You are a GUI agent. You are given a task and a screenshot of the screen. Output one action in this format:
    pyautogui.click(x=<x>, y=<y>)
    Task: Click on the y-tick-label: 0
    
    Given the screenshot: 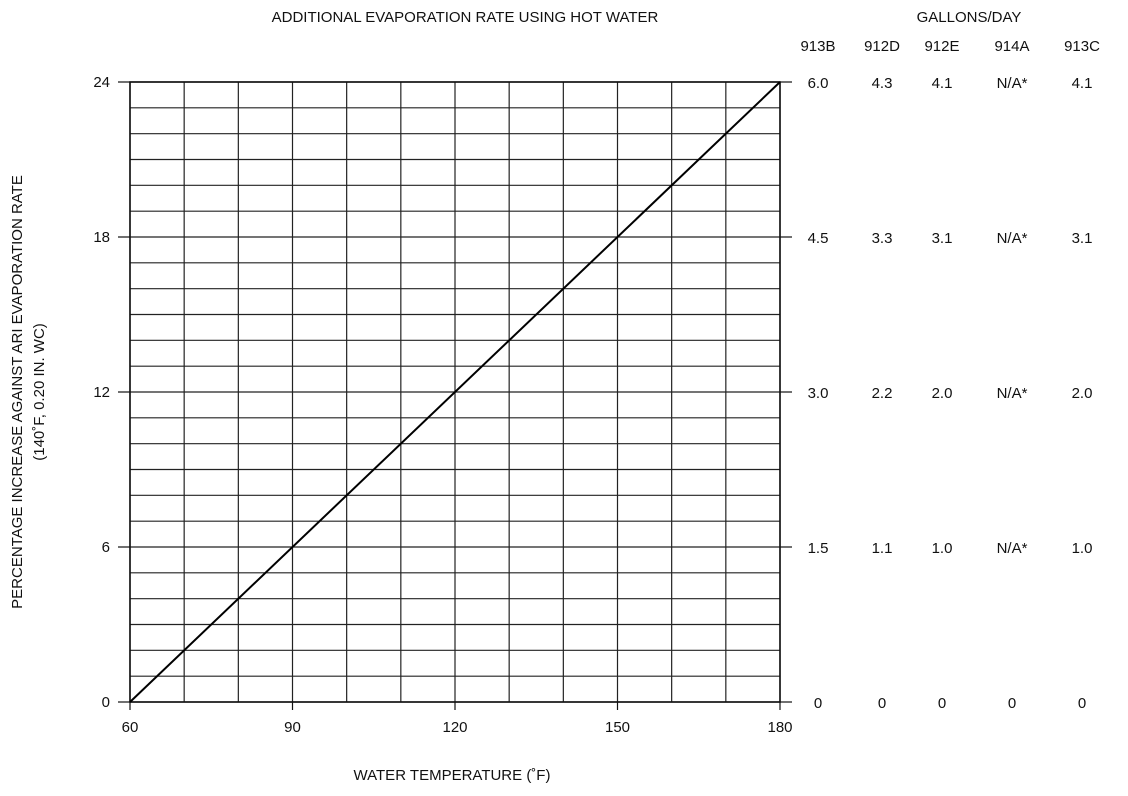 What is the action you would take?
    pyautogui.click(x=106, y=702)
    